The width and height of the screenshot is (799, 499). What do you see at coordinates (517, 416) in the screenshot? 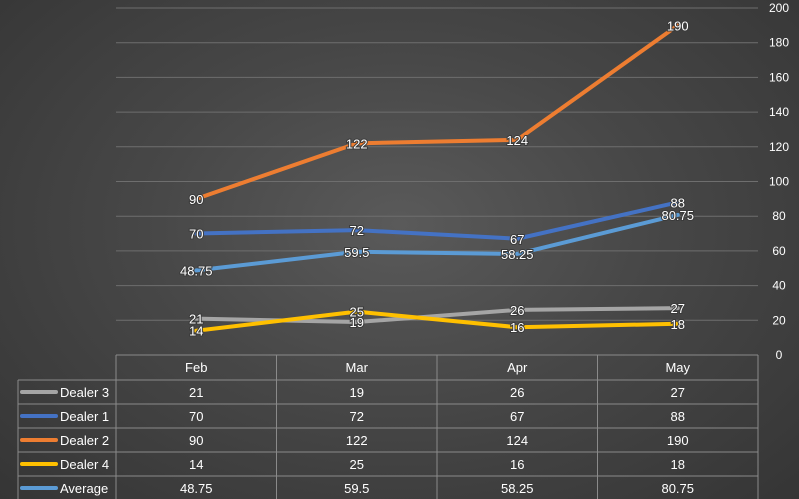
I see `table-cell: 67` at bounding box center [517, 416].